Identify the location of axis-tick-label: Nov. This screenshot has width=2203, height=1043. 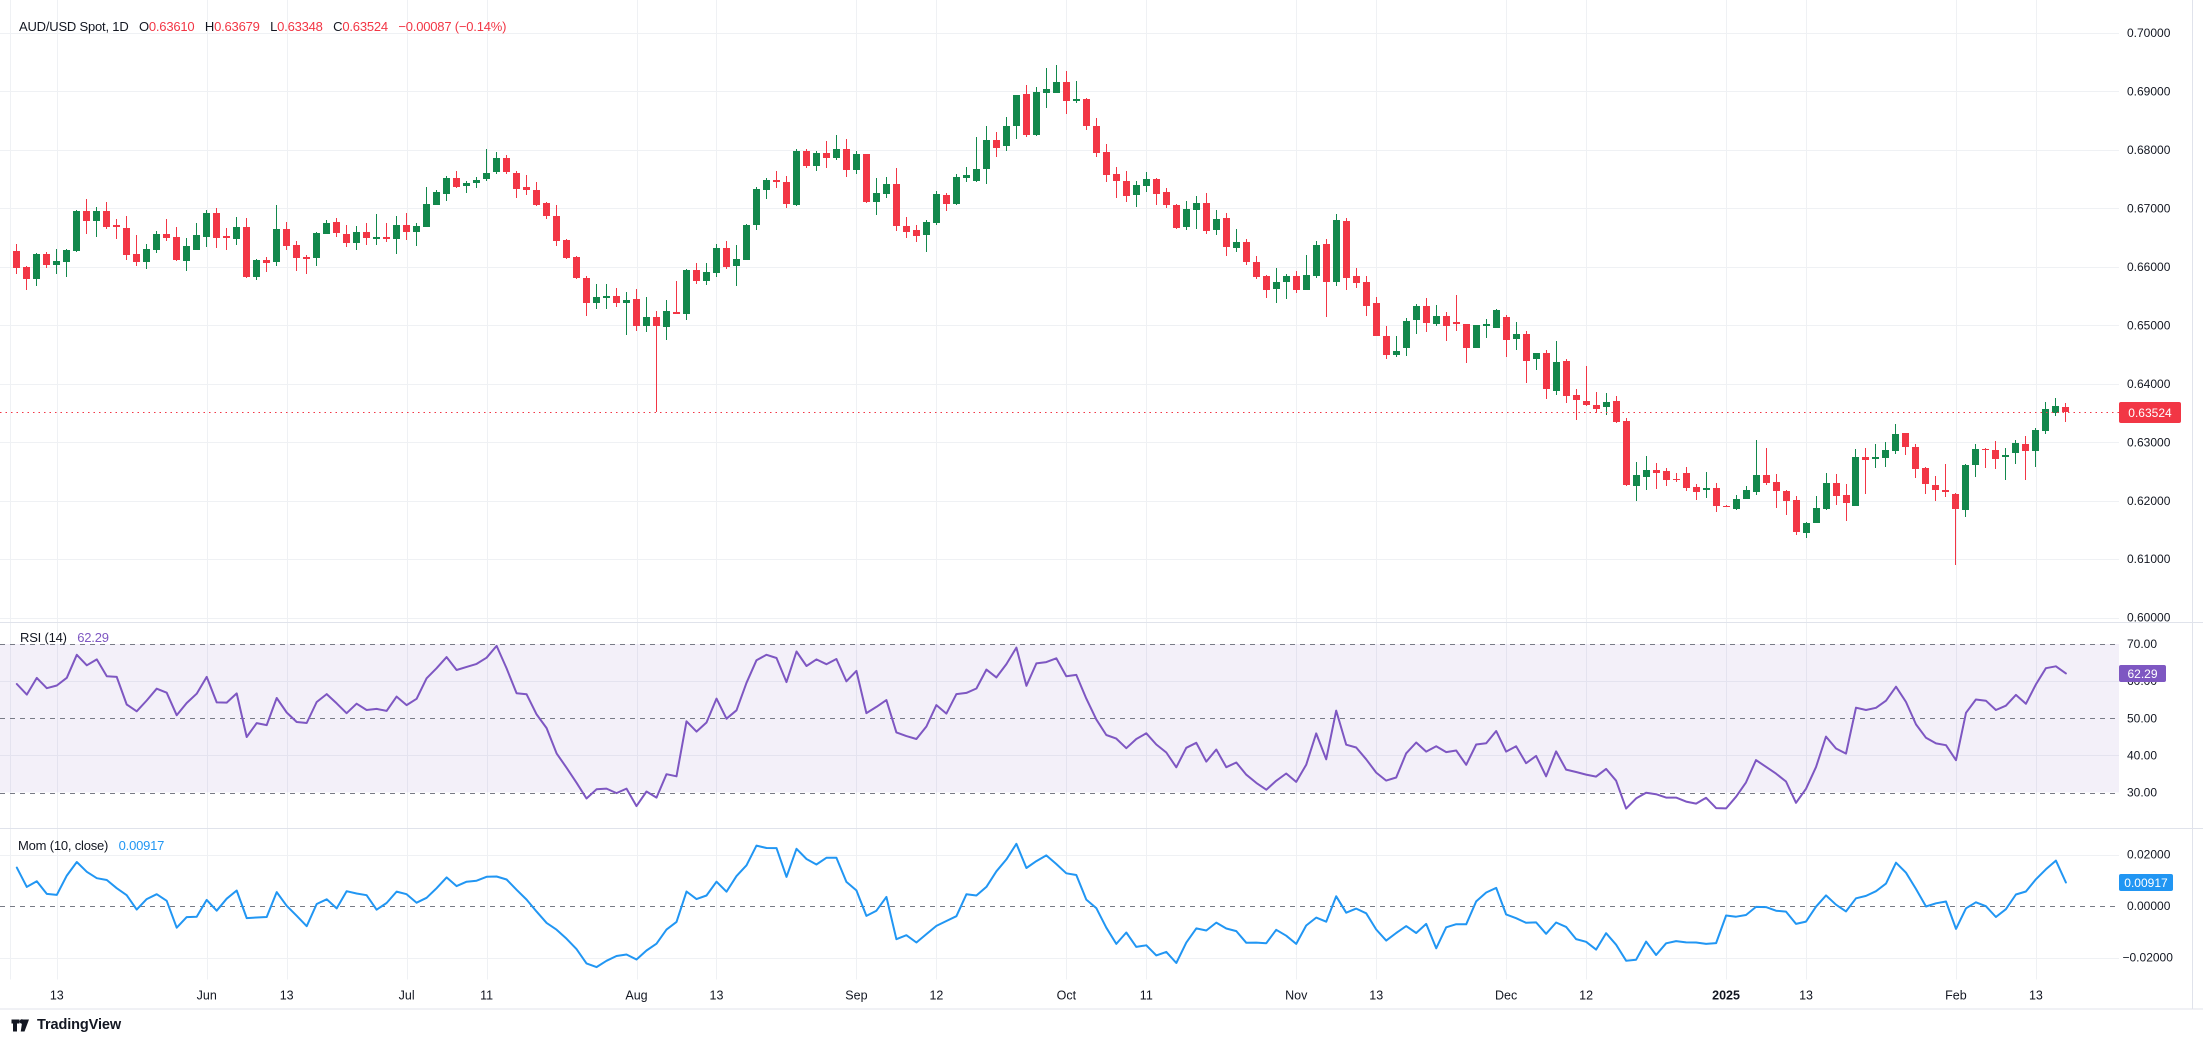
(1296, 996).